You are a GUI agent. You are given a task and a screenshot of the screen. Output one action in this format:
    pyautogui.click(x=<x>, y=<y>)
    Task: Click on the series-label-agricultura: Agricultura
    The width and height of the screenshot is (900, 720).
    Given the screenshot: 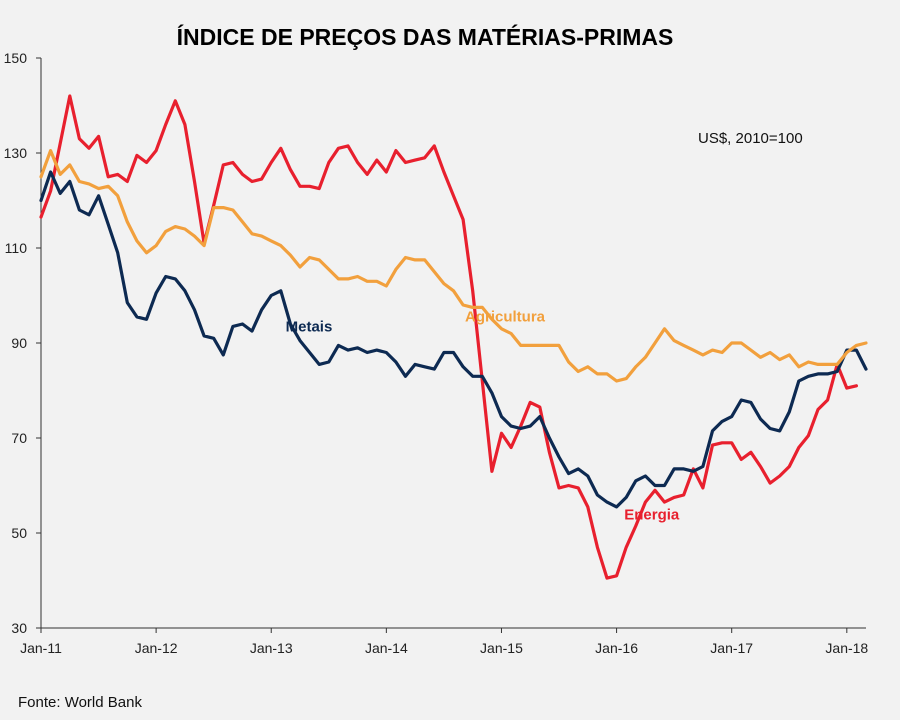 What is the action you would take?
    pyautogui.click(x=505, y=317)
    